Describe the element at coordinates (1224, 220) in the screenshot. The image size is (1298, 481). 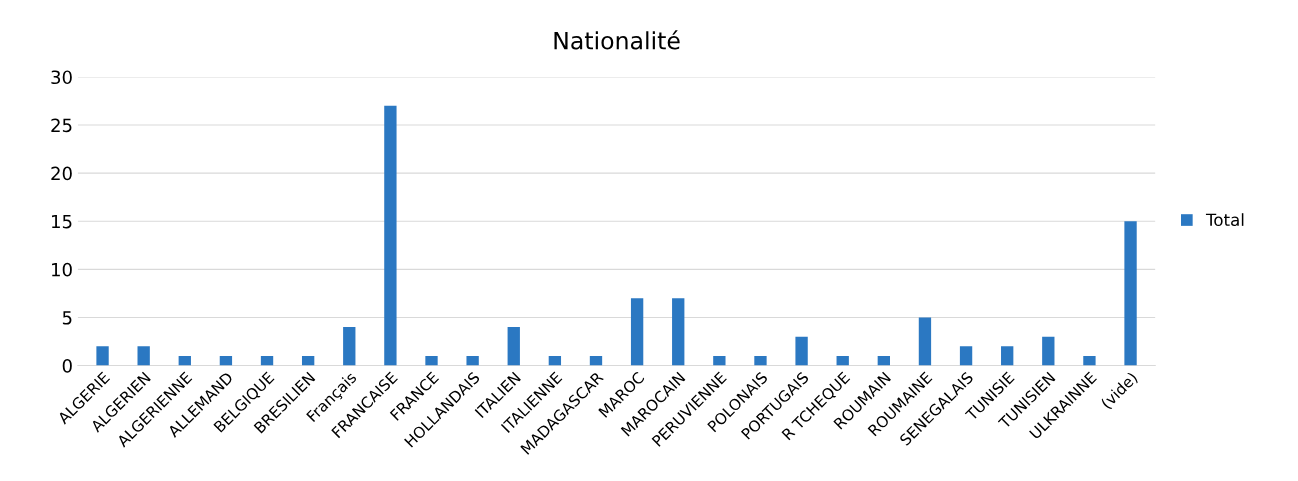
I see `legend-label: Total` at that location.